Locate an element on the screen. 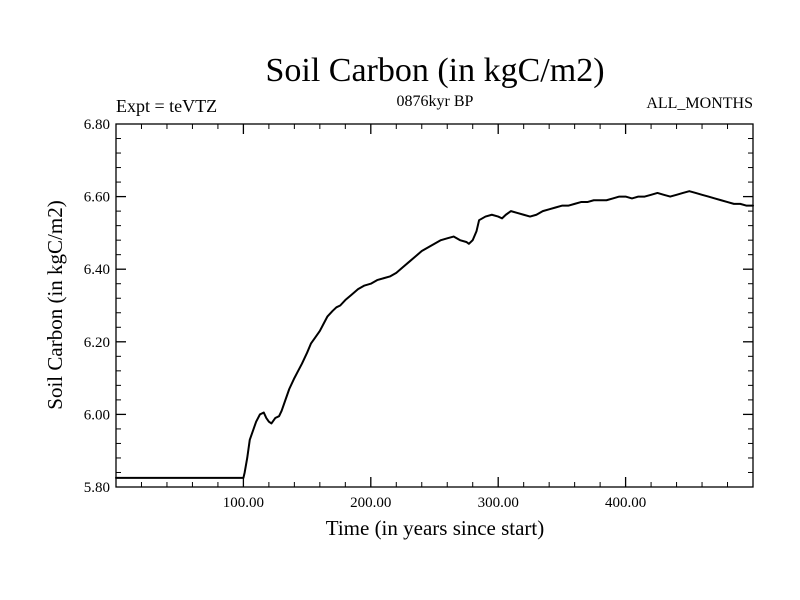  y-tick-label: 5.80 is located at coordinates (97, 488).